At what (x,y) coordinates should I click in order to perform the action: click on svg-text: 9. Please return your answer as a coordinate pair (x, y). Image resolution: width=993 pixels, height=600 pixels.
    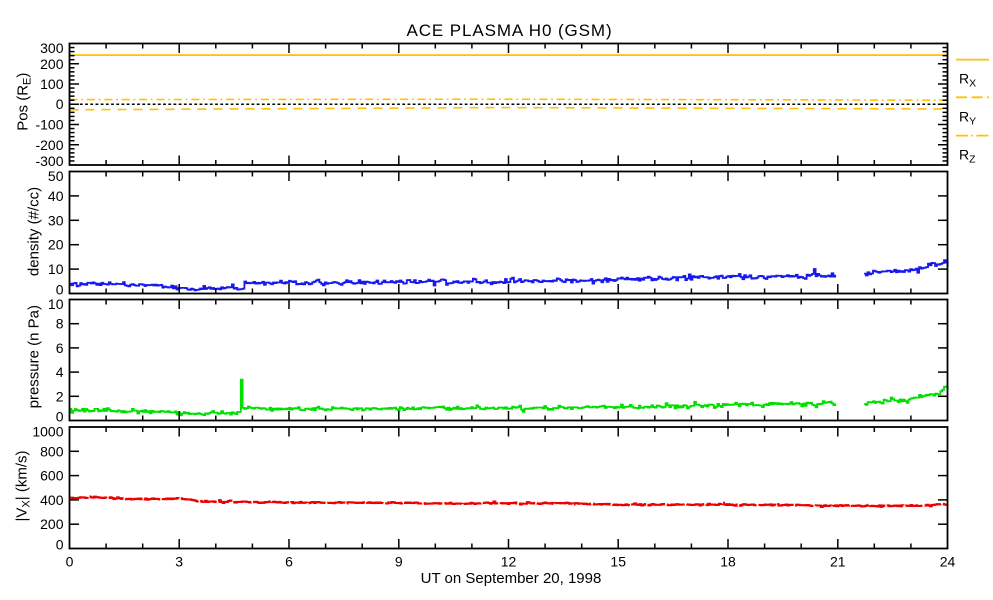
    Looking at the image, I should click on (399, 562).